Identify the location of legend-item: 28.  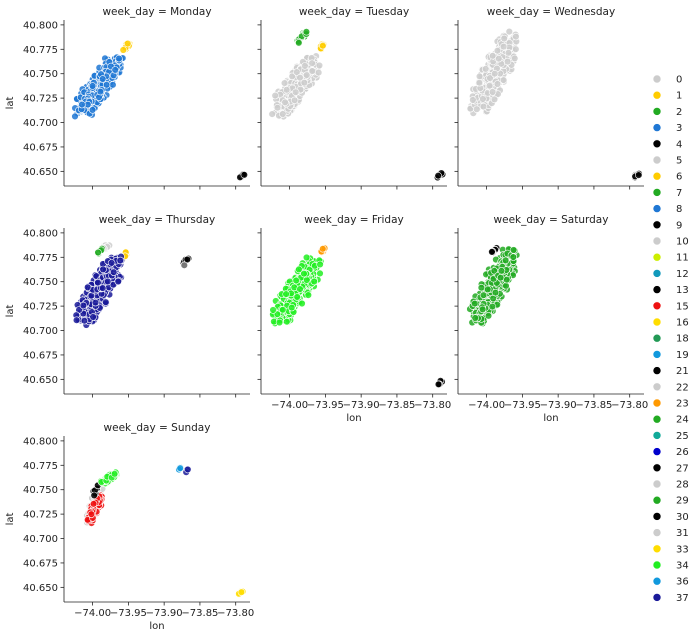
(670, 485).